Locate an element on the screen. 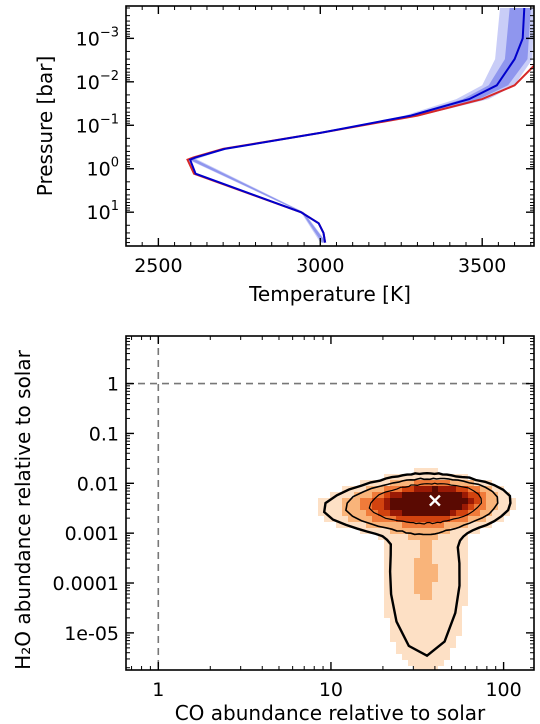 The height and width of the screenshot is (724, 540). tp-y-tick-label: 10−3 is located at coordinates (97, 37).